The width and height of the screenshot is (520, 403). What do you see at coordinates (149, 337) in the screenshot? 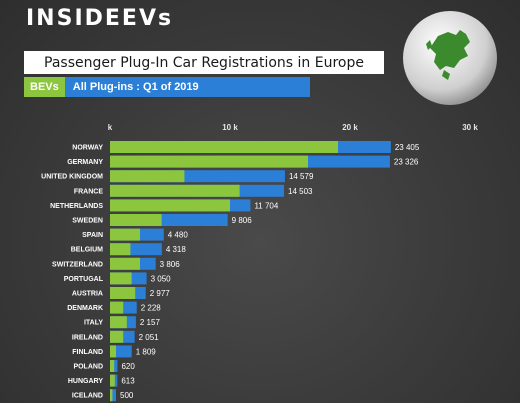
I see `value-label: 2 051` at bounding box center [149, 337].